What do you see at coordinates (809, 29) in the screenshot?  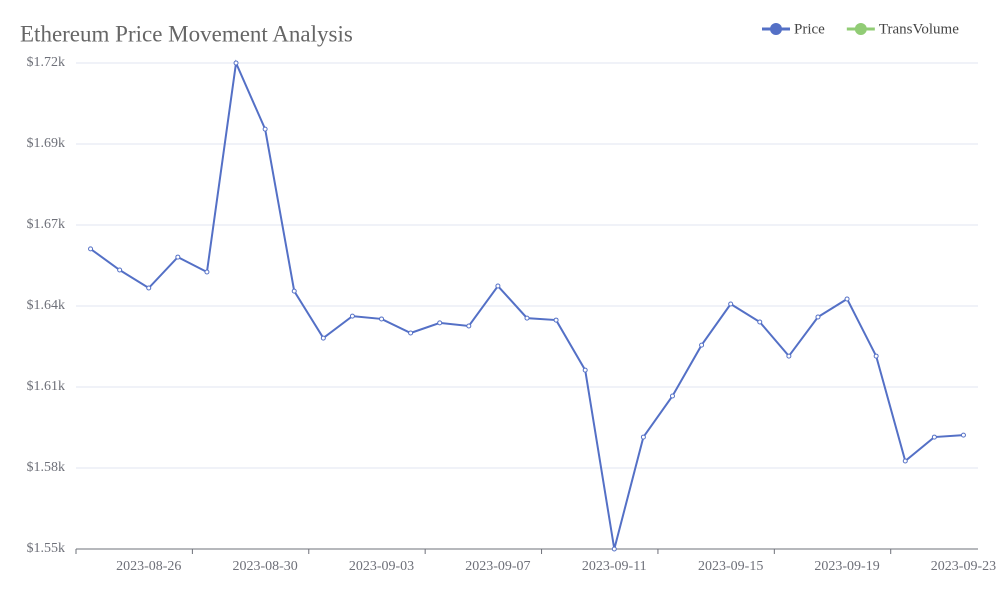 I see `legend-label: Price` at bounding box center [809, 29].